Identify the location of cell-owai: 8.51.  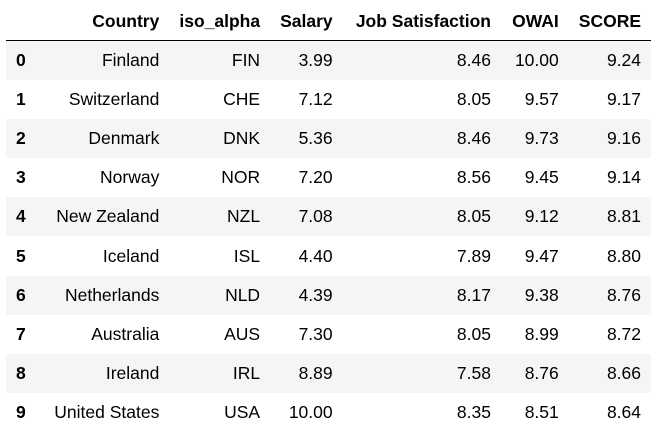
(541, 412).